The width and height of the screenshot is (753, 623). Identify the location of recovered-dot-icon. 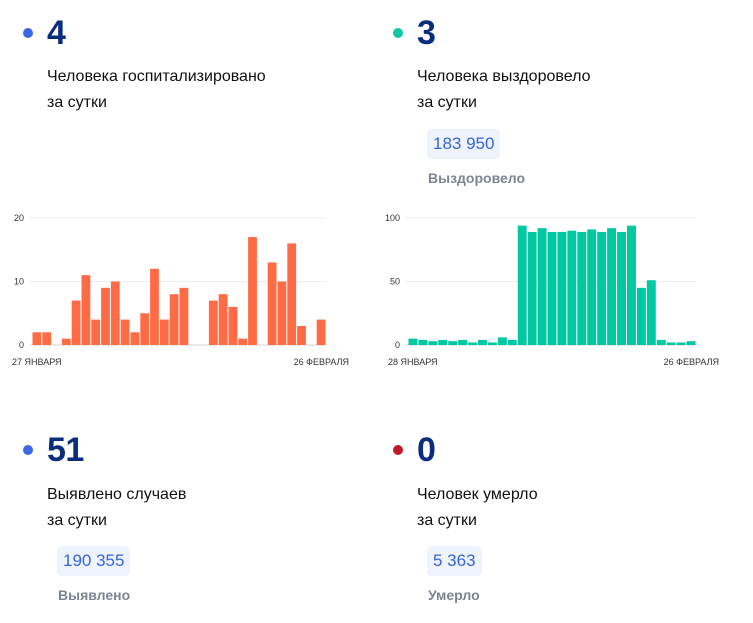
(398, 33).